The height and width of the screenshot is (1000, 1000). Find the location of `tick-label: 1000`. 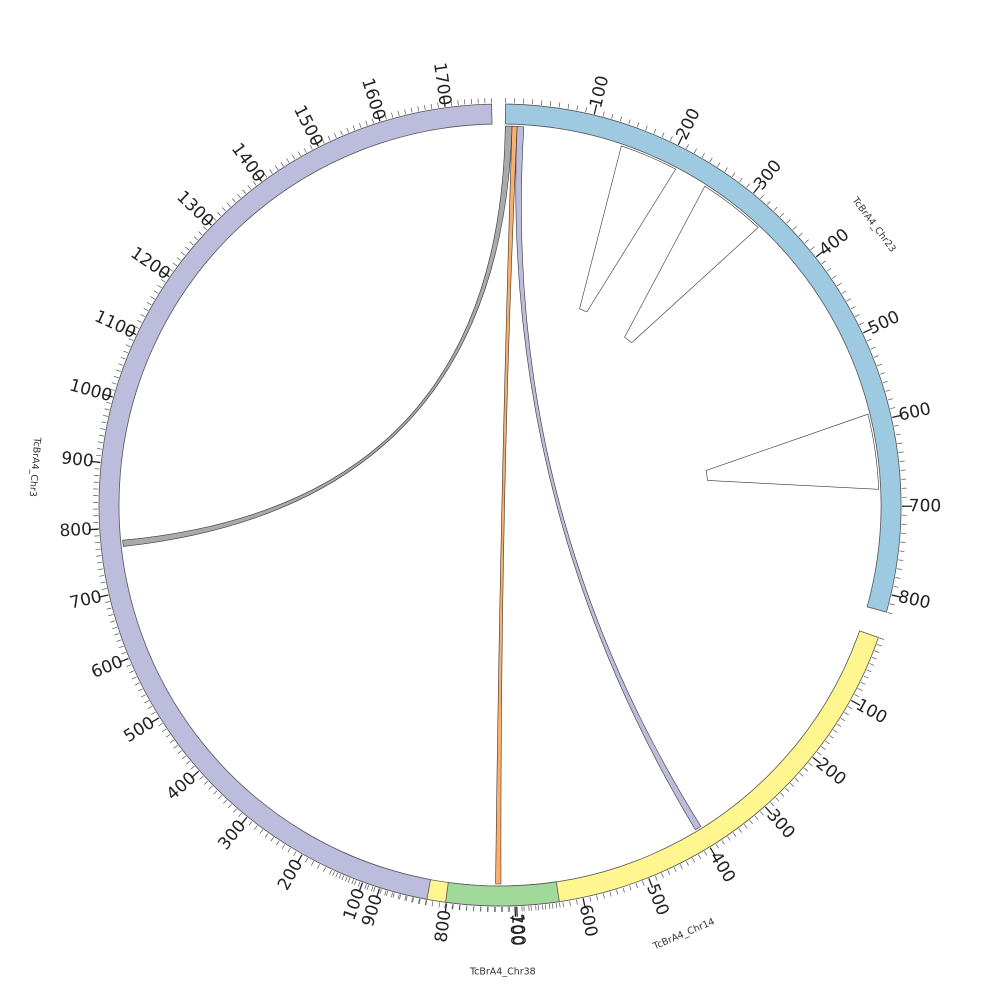

tick-label: 1000 is located at coordinates (90, 390).